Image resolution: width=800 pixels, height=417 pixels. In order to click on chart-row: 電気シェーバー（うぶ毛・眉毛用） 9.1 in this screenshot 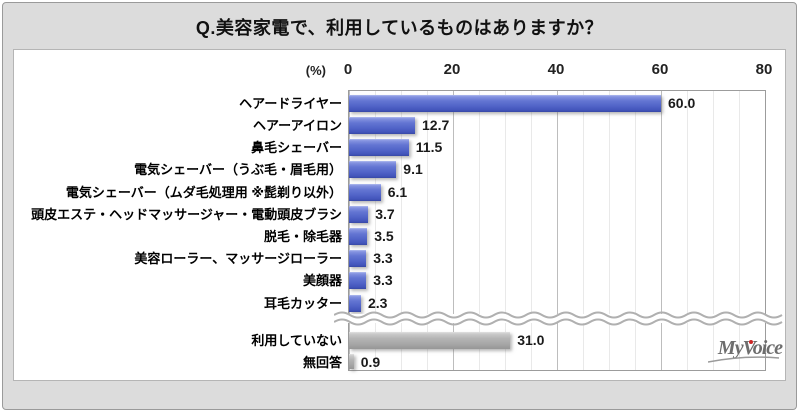, I will do `click(399, 169)`.